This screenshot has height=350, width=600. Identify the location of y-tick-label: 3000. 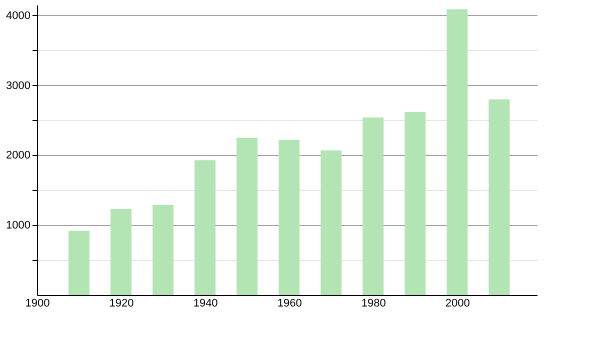
(18, 86).